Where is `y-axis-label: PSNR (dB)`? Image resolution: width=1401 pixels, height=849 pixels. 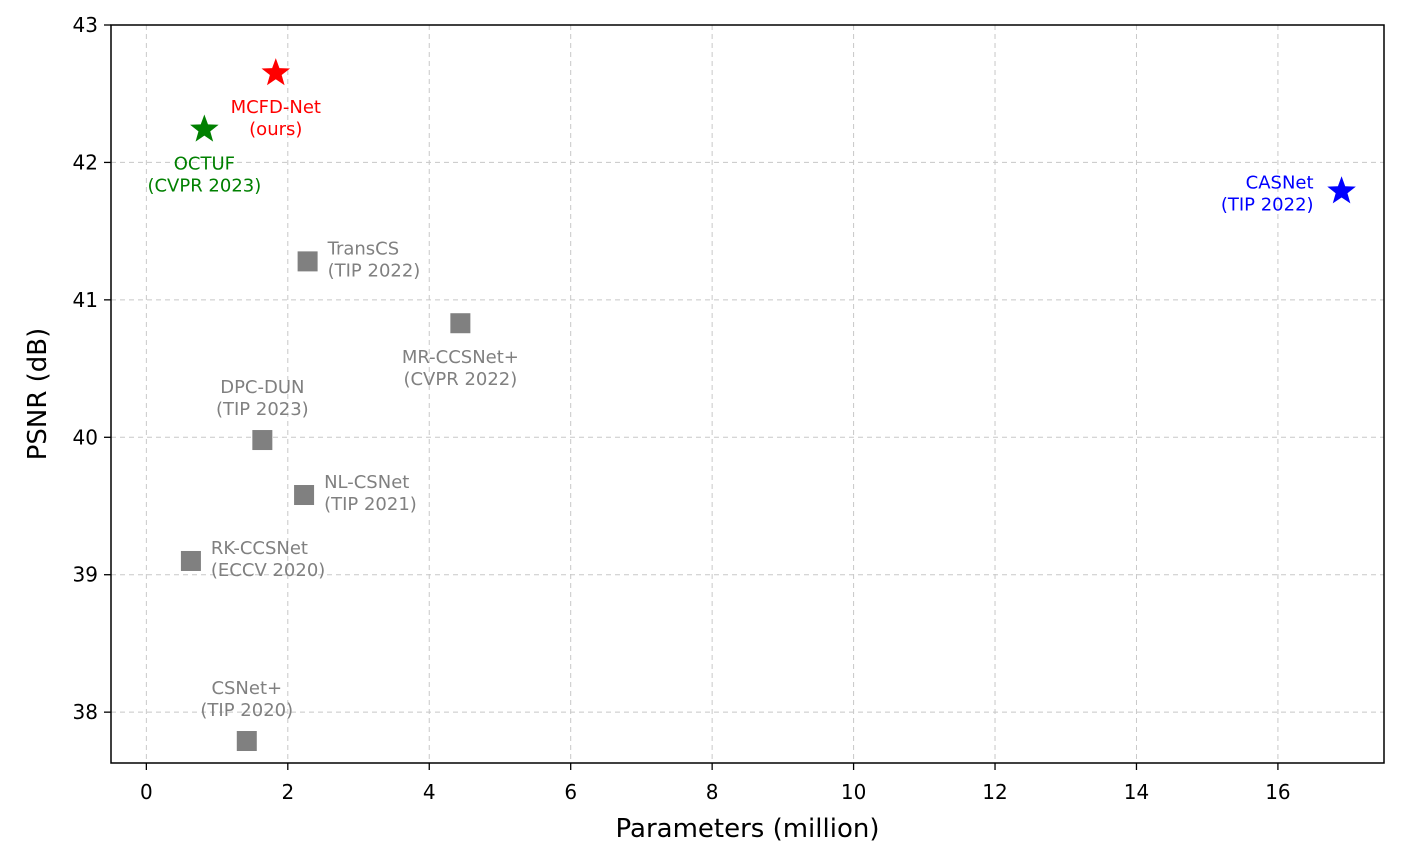 y-axis-label: PSNR (dB) is located at coordinates (38, 394).